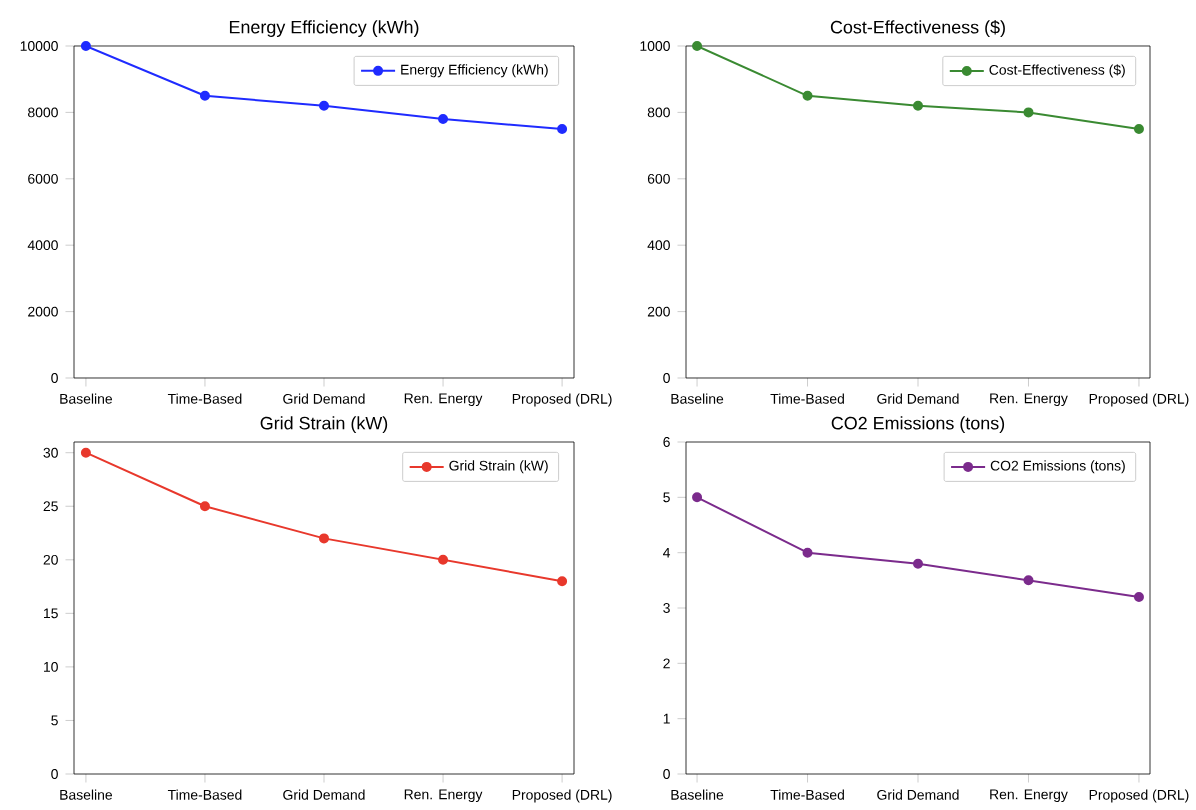 The image size is (1196, 810). I want to click on chart-title: CO2 Emissions (tons), so click(918, 425).